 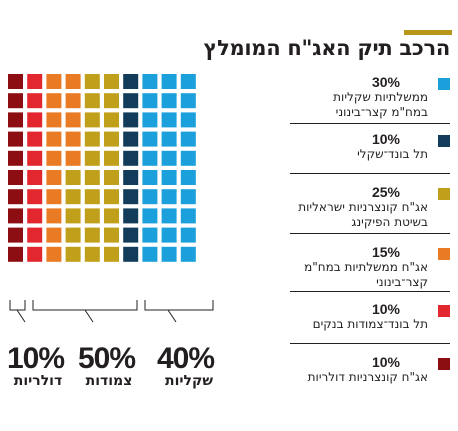 What do you see at coordinates (38, 381) in the screenshot?
I see `group-label-dollar: דולריות` at bounding box center [38, 381].